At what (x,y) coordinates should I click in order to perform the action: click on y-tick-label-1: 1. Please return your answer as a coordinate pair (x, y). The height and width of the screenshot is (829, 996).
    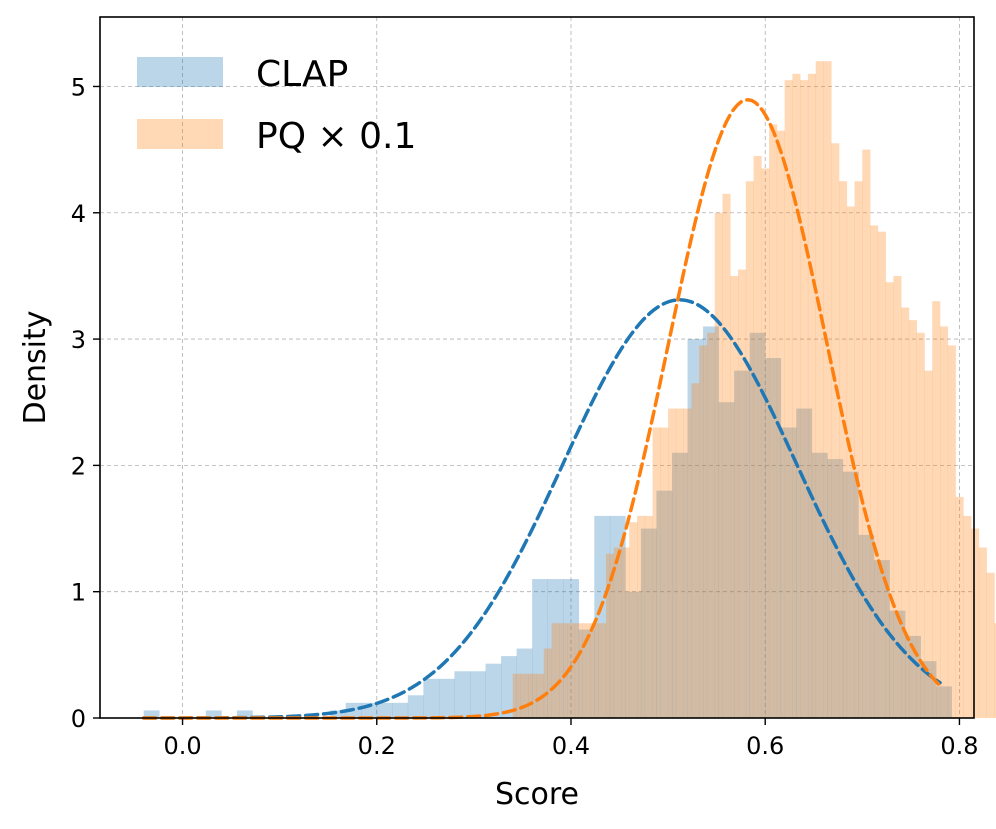
    Looking at the image, I should click on (78, 593).